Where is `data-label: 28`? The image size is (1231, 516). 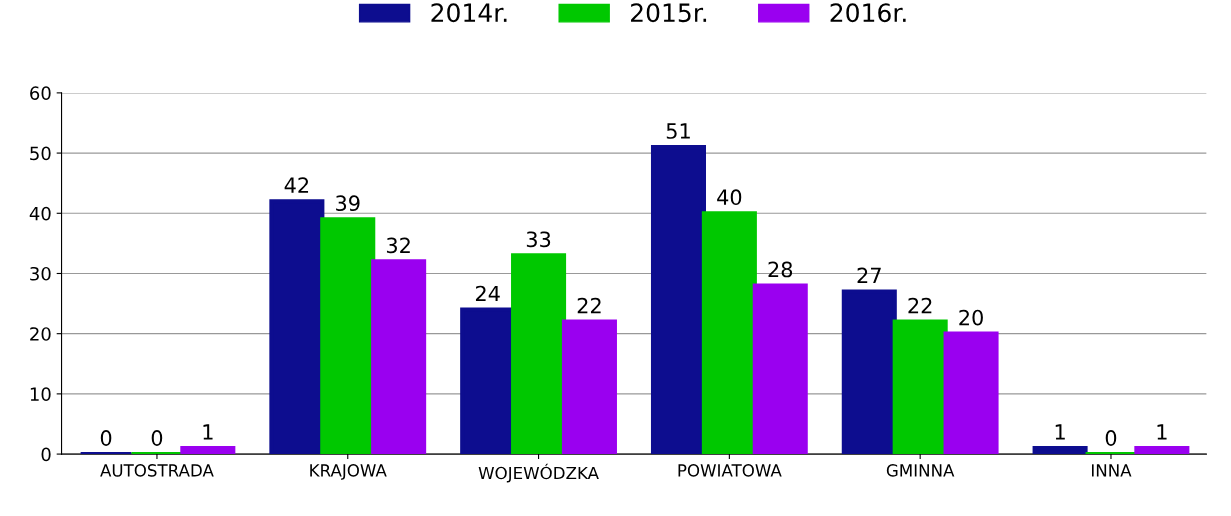
data-label: 28 is located at coordinates (780, 269).